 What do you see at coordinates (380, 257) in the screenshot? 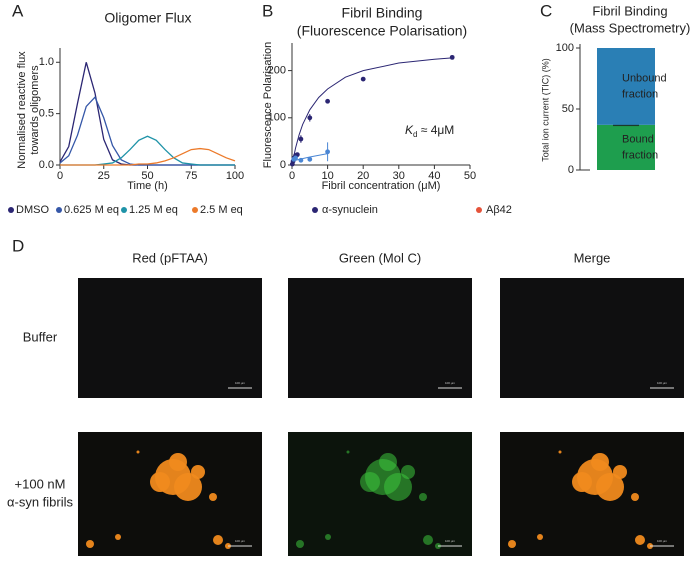
I see `column-header: Green (Mol C)` at bounding box center [380, 257].